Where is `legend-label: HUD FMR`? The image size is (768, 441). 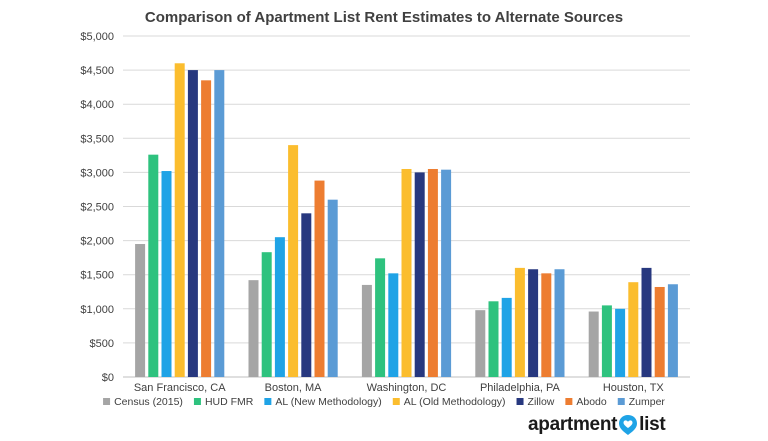
legend-label: HUD FMR is located at coordinates (229, 402).